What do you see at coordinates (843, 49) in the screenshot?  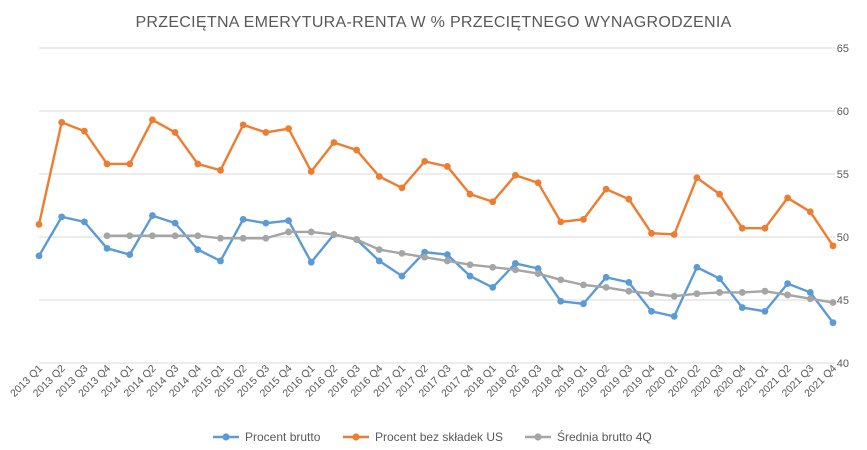 I see `y-tick-label: 65` at bounding box center [843, 49].